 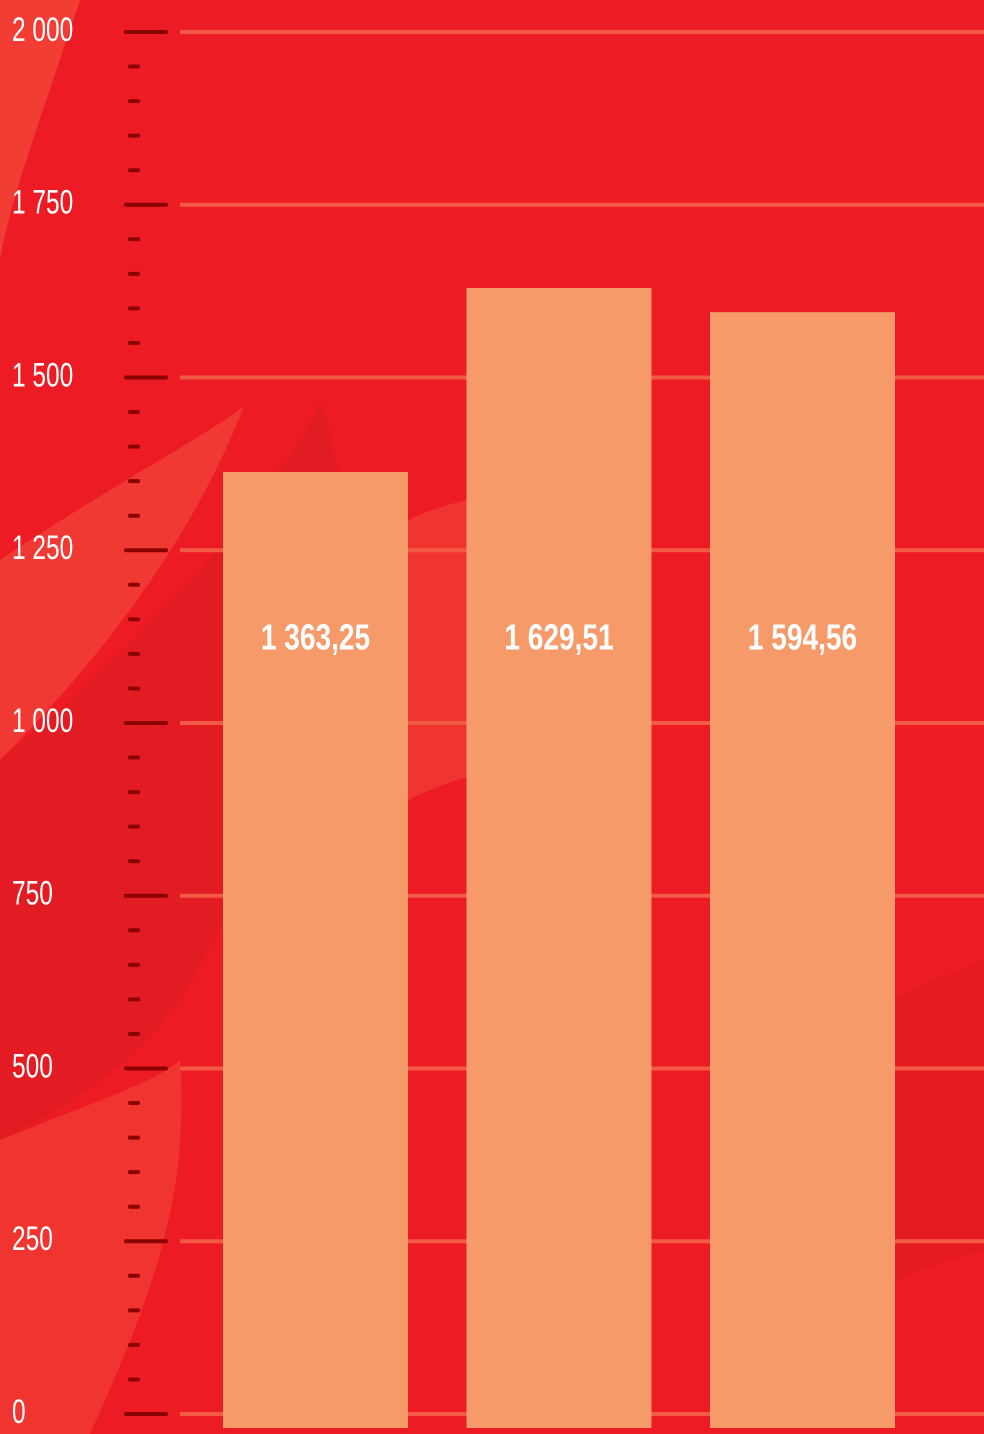 I want to click on y-tick-label: 1 500, so click(x=42, y=376).